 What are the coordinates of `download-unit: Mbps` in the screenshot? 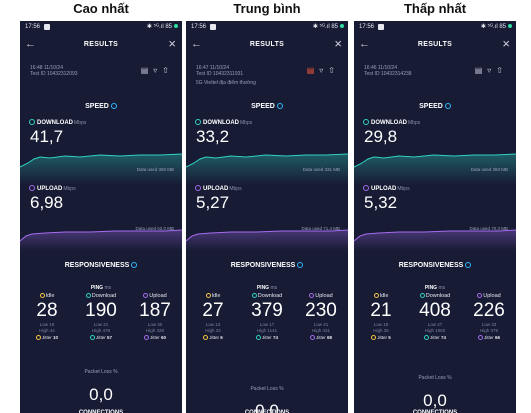 It's located at (246, 123).